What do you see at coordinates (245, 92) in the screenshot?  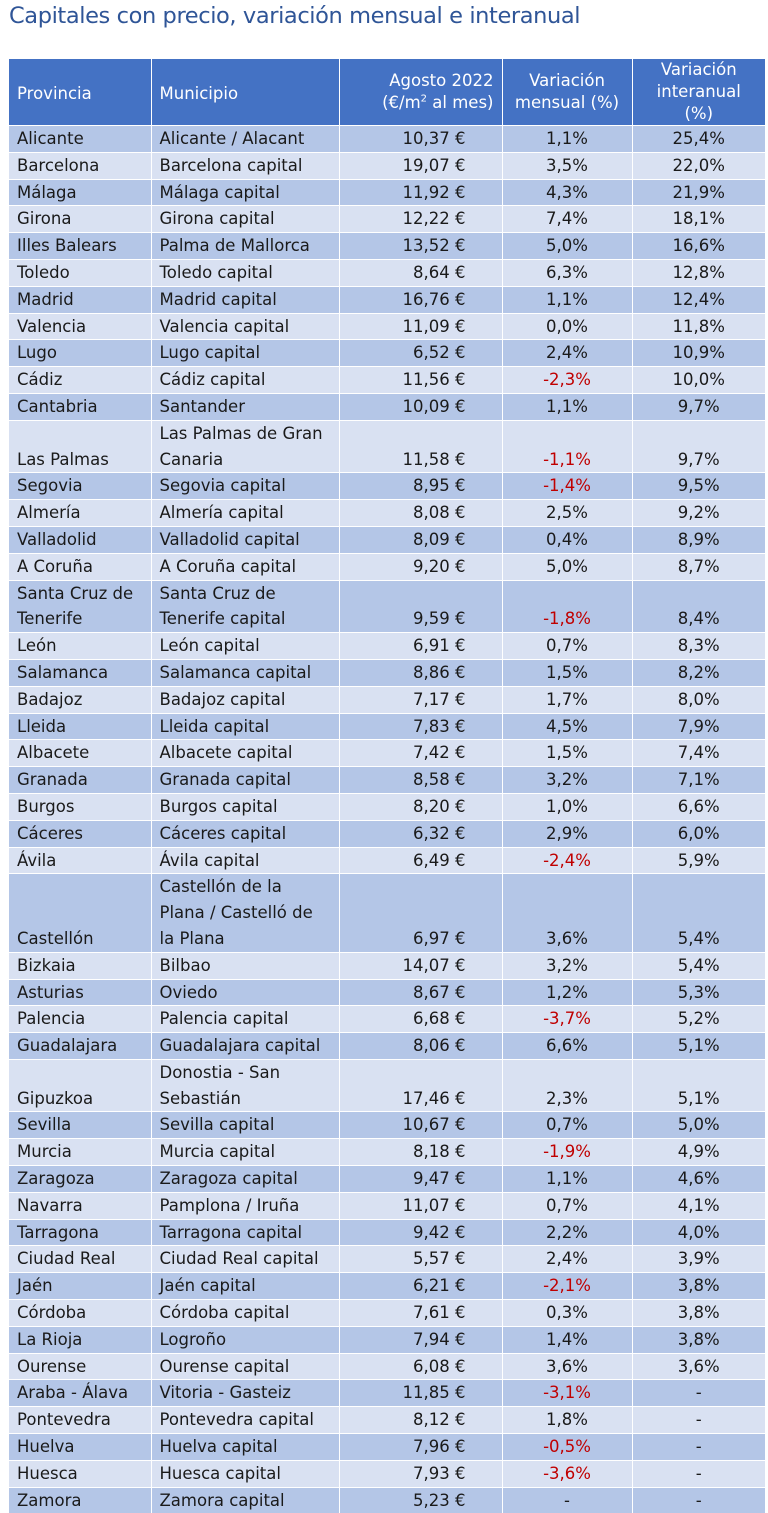 I see `header-municipio: Municipio` at bounding box center [245, 92].